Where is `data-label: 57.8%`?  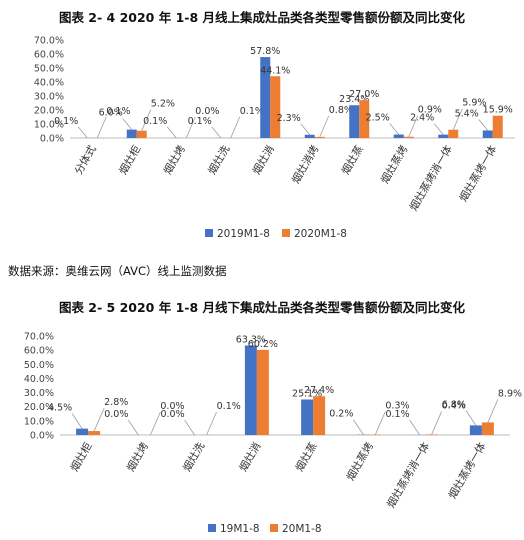
data-label: 57.8% is located at coordinates (265, 51).